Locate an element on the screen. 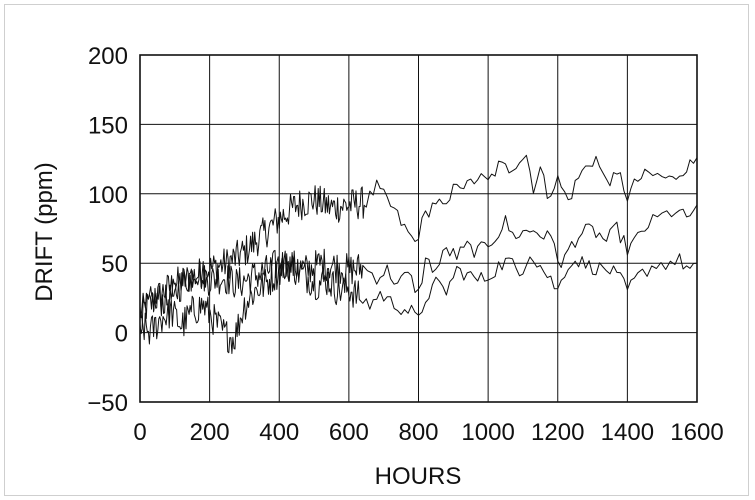 This screenshot has width=755, height=500. y-tick-label: 200 is located at coordinates (108, 56).